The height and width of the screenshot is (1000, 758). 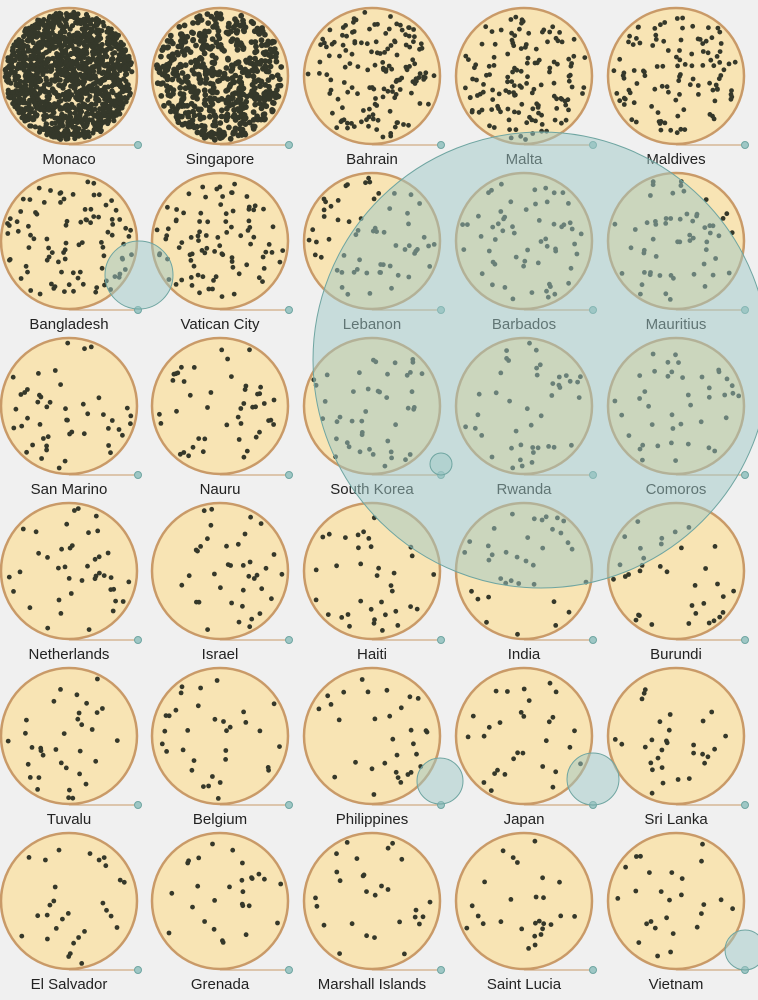 I want to click on country-panel: Singapore, so click(x=221, y=87).